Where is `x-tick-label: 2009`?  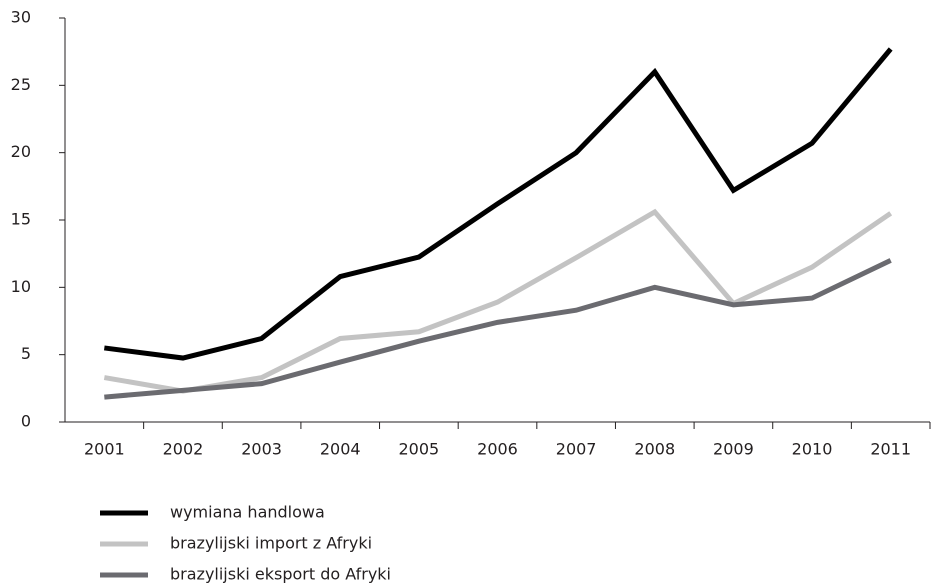 x-tick-label: 2009 is located at coordinates (733, 449).